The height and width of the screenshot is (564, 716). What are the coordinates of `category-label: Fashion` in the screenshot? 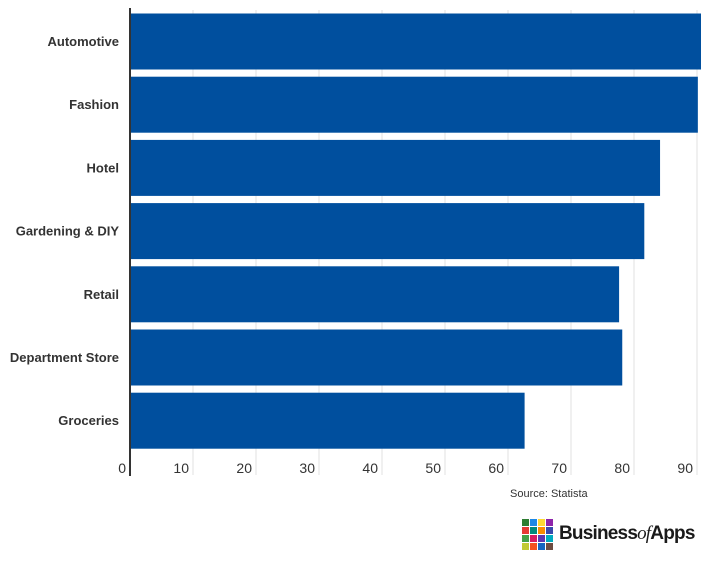 It's located at (94, 104).